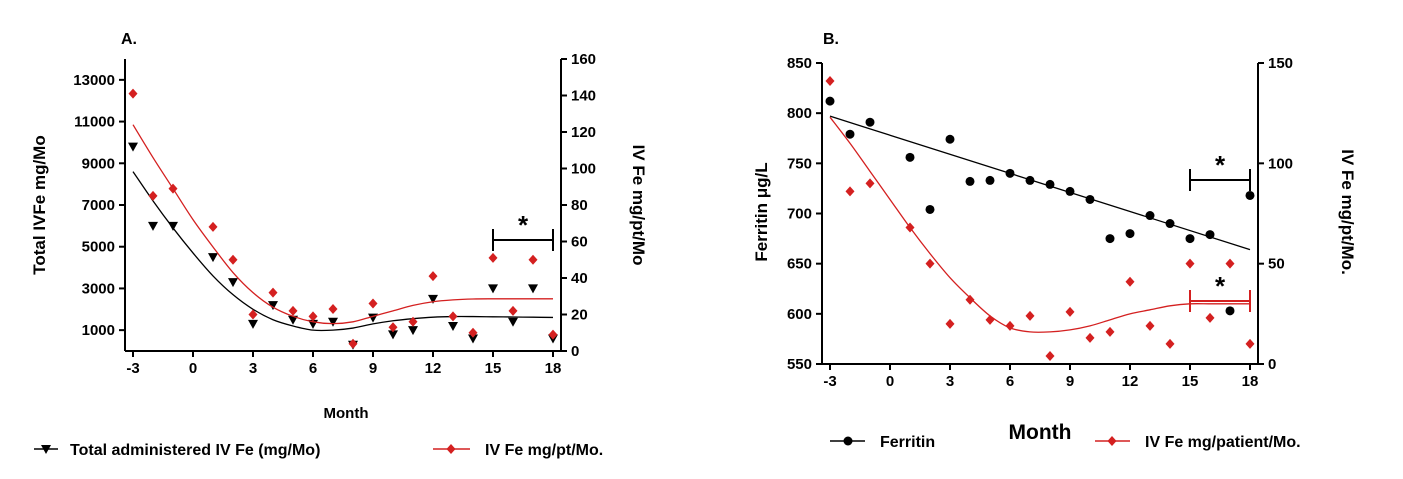 The image size is (1403, 479). I want to click on panel-b-x-axis-title: Month, so click(1040, 432).